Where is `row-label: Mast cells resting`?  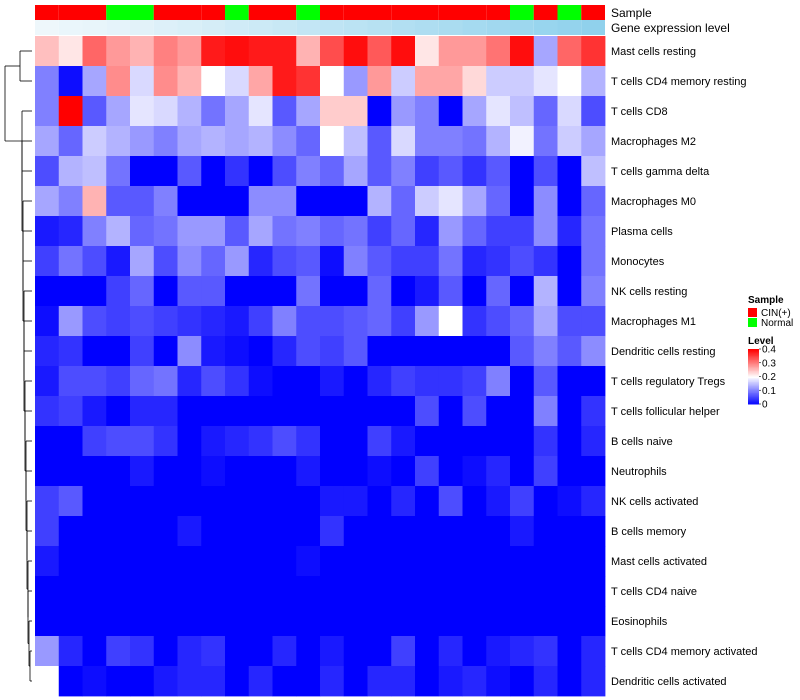
row-label: Mast cells resting is located at coordinates (653, 52).